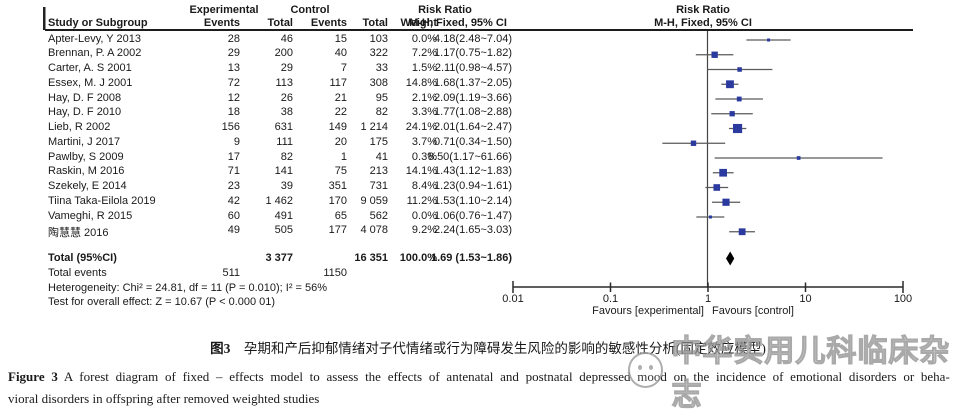 The height and width of the screenshot is (412, 976). Describe the element at coordinates (648, 311) in the screenshot. I see `favours-experimental-label: Favours [experimental]` at that location.